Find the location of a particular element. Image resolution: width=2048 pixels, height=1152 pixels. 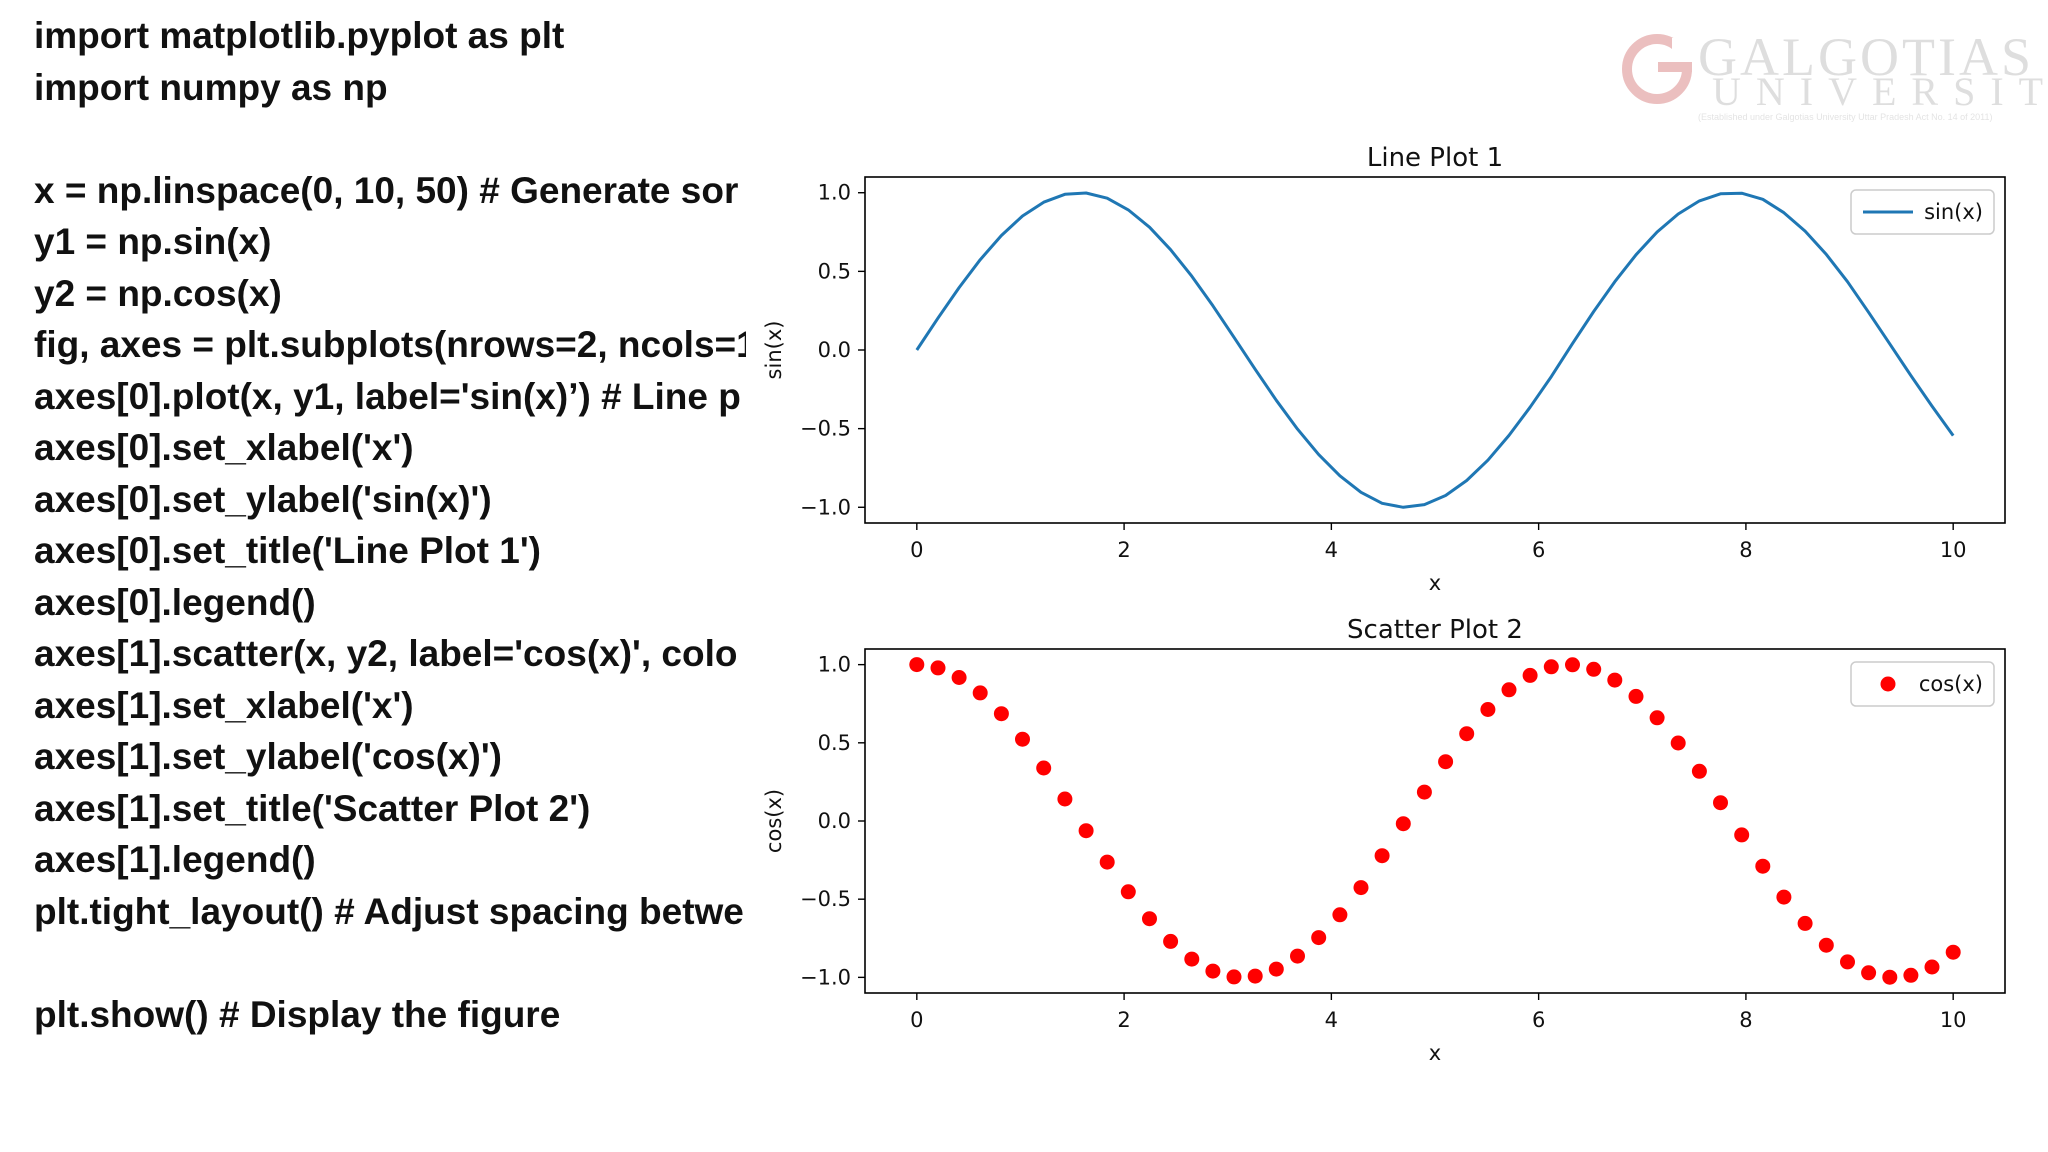

code-line: y2 = np.cos(x) is located at coordinates (158, 293).